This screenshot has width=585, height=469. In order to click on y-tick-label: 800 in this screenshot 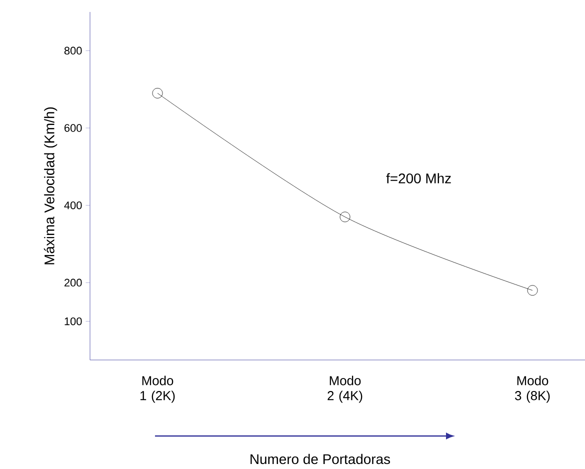, I will do `click(73, 50)`.